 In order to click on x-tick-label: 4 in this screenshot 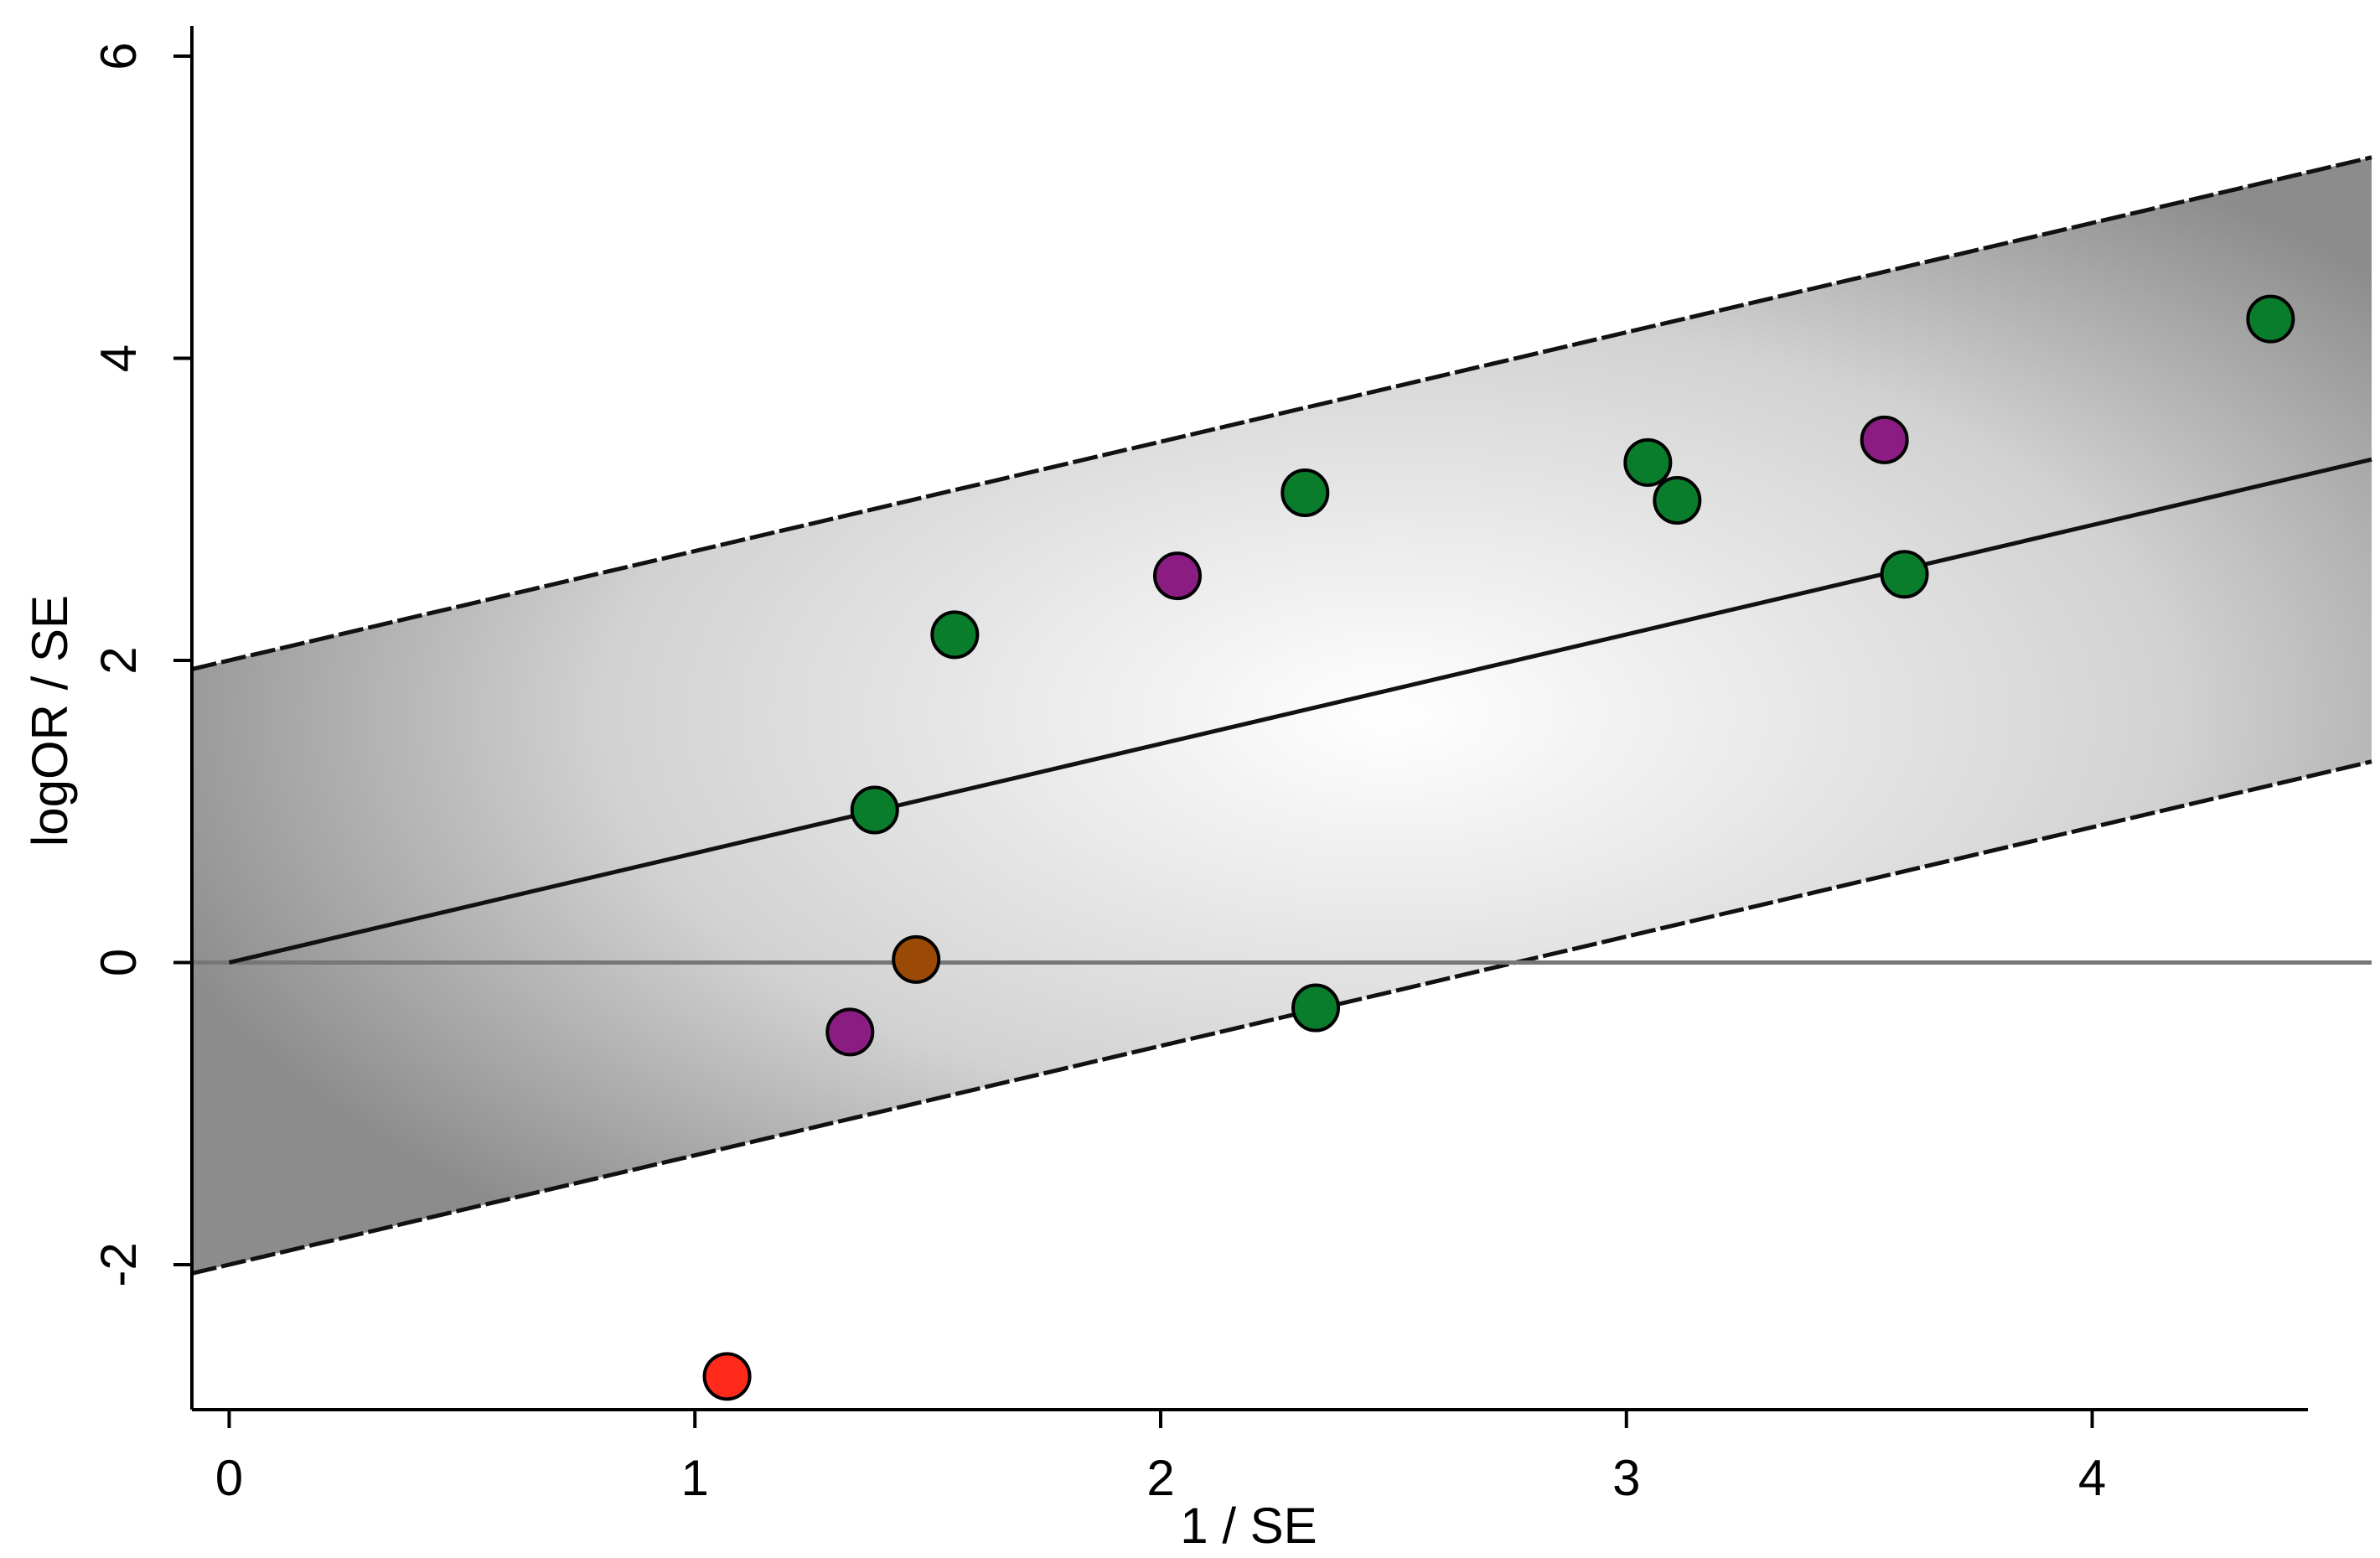, I will do `click(2092, 1478)`.